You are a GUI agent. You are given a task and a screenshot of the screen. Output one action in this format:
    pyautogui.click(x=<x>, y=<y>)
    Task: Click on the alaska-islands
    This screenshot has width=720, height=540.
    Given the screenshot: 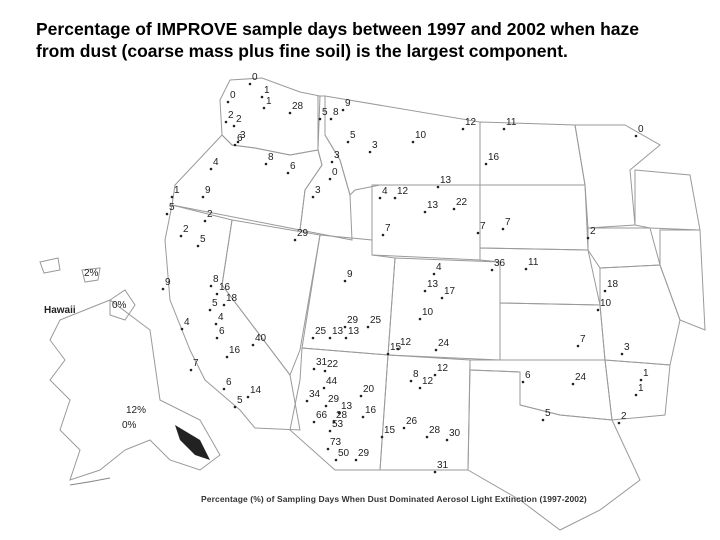 What is the action you would take?
    pyautogui.click(x=90, y=481)
    